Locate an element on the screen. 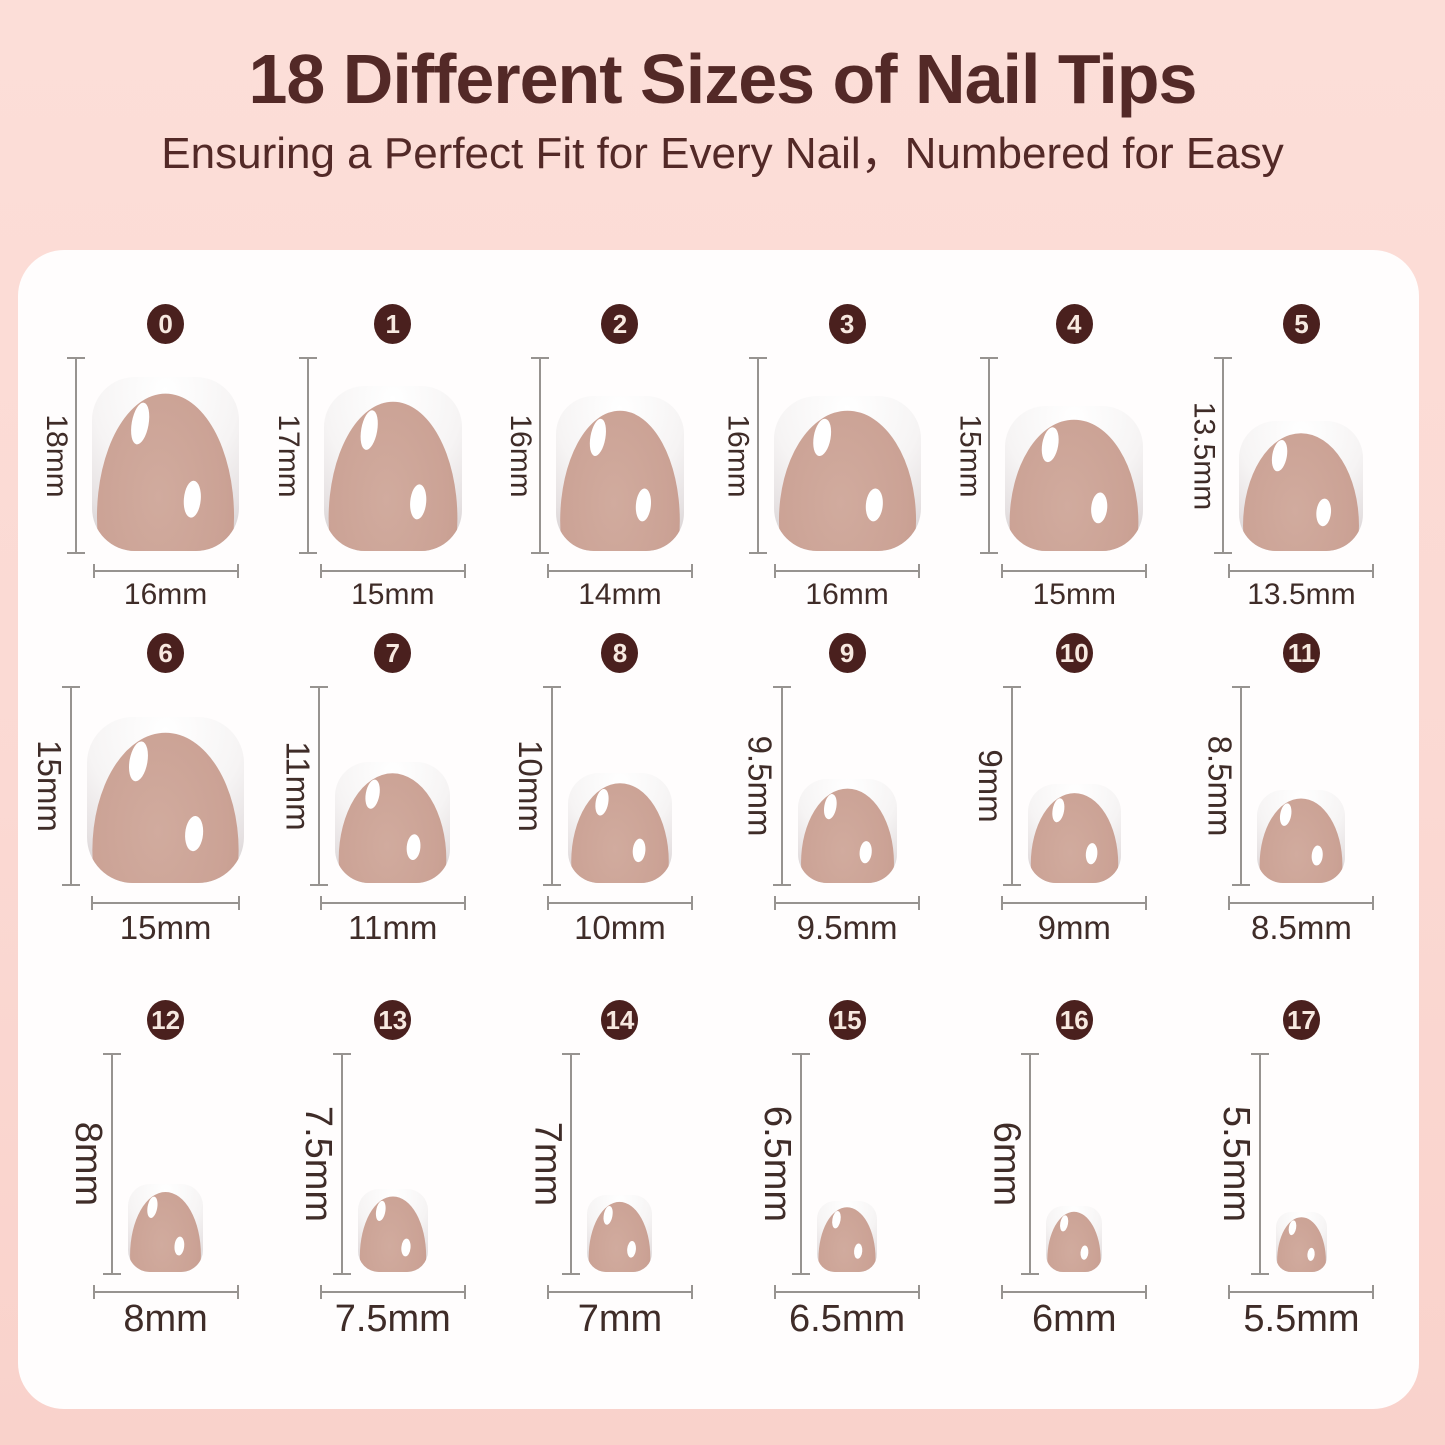 The height and width of the screenshot is (1445, 1445). nail-size-card: 8 10mm 10mm is located at coordinates (619, 789).